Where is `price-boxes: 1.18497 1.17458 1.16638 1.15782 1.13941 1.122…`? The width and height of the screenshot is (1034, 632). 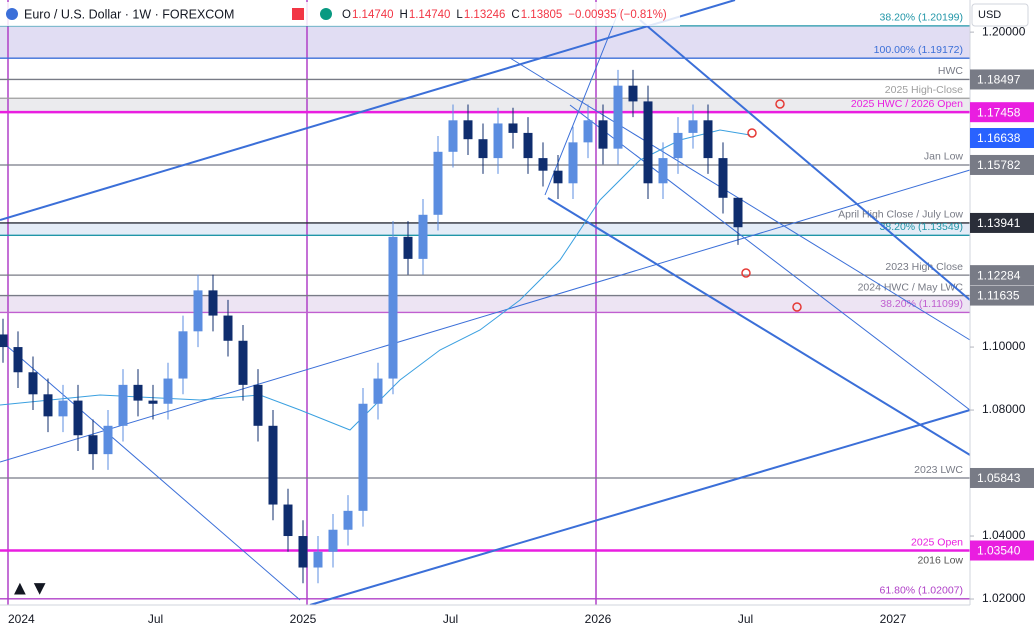
price-boxes: 1.18497 1.17458 1.16638 1.15782 1.13941 1.122… is located at coordinates (1002, 315).